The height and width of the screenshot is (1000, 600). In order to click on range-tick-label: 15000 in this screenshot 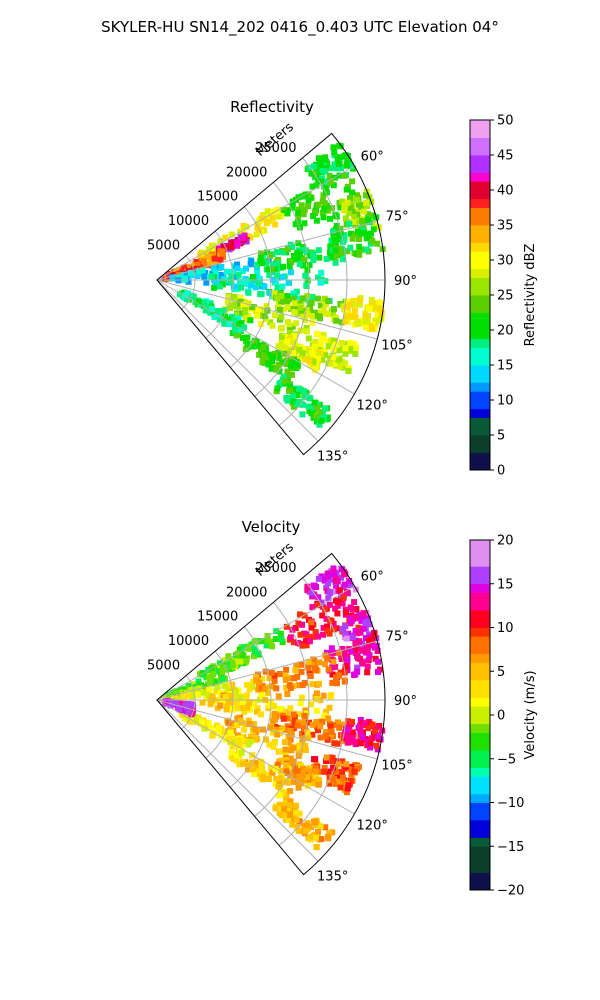, I will do `click(217, 617)`.